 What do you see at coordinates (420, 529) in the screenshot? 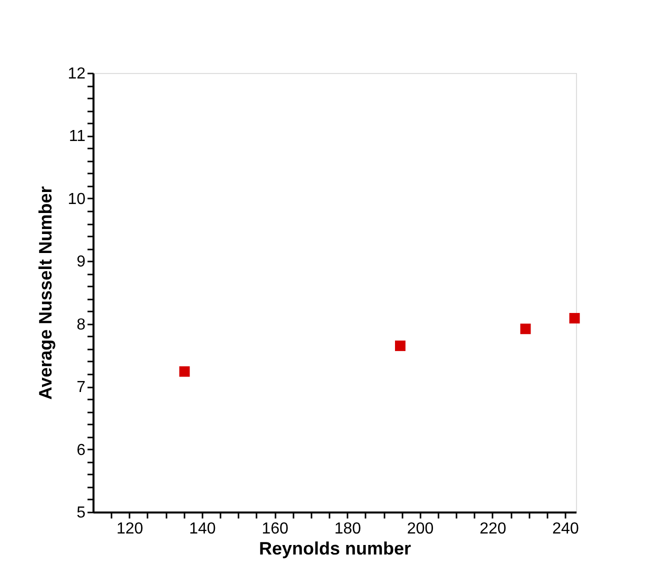
I see `x-tick-label: 200` at bounding box center [420, 529].